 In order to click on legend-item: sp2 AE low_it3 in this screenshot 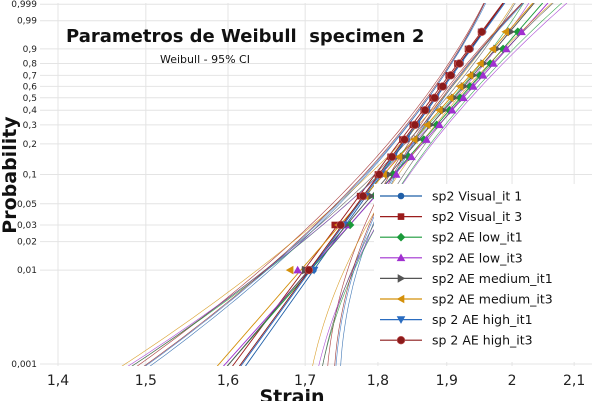, I will do `click(451, 257)`.